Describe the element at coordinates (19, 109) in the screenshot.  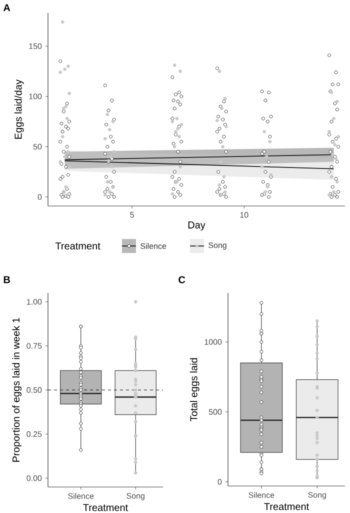
I see `y-axis-title: Eggs laid/day` at that location.